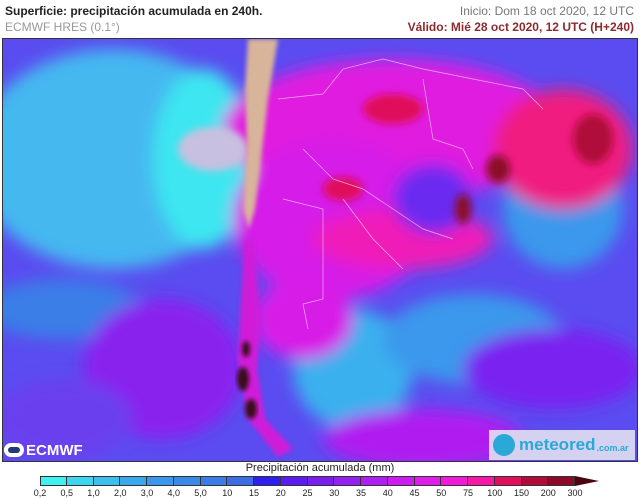 The image size is (640, 499). Describe the element at coordinates (147, 493) in the screenshot. I see `color-scale-label: 3,0` at that location.